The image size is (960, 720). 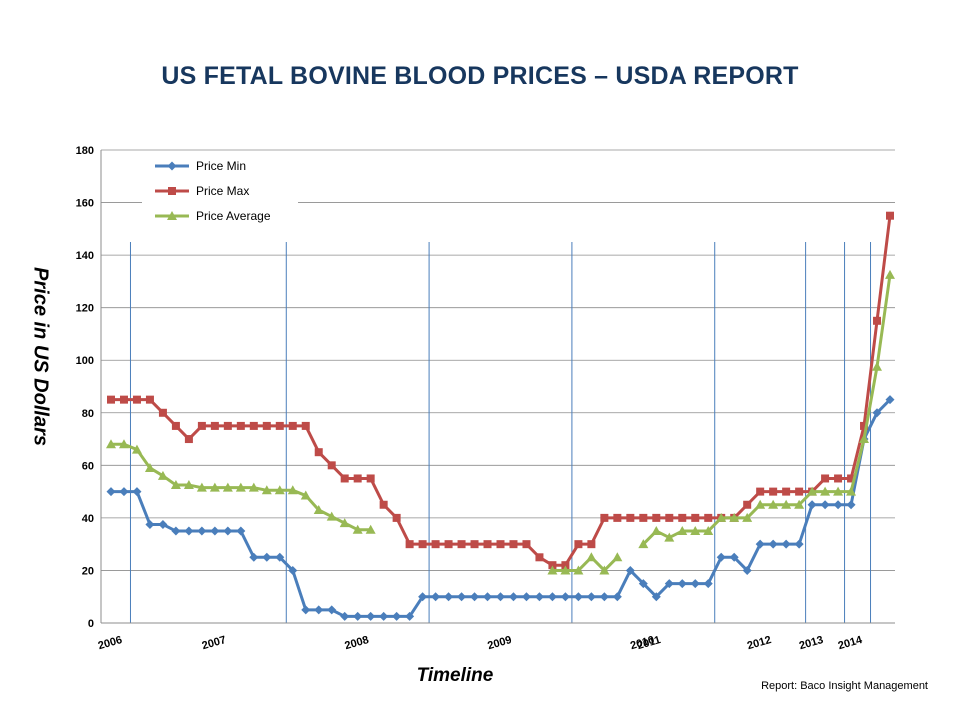 What do you see at coordinates (91, 624) in the screenshot?
I see `y-tick-label: 0` at bounding box center [91, 624].